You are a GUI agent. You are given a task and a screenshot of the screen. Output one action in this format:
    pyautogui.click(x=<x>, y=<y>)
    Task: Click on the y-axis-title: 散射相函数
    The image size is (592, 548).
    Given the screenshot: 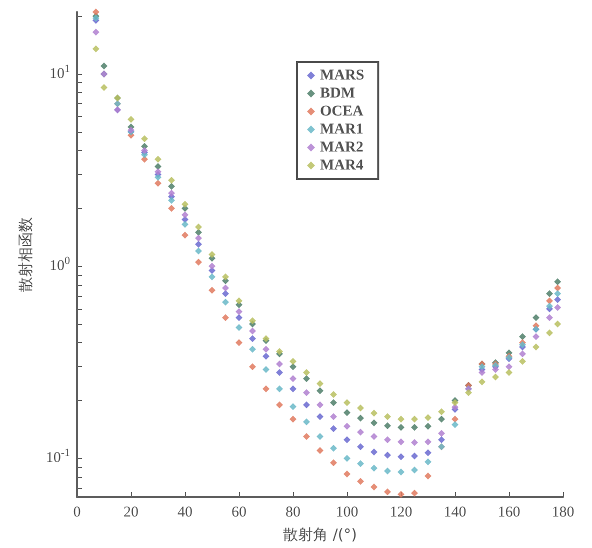 What is the action you would take?
    pyautogui.click(x=25, y=254)
    